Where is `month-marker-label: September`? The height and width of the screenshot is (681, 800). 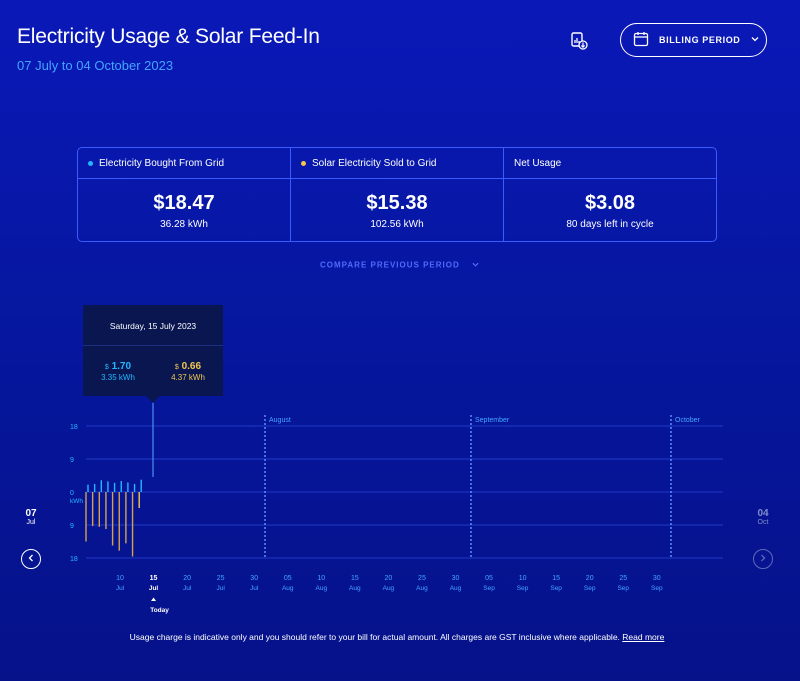
month-marker-label: September is located at coordinates (492, 420).